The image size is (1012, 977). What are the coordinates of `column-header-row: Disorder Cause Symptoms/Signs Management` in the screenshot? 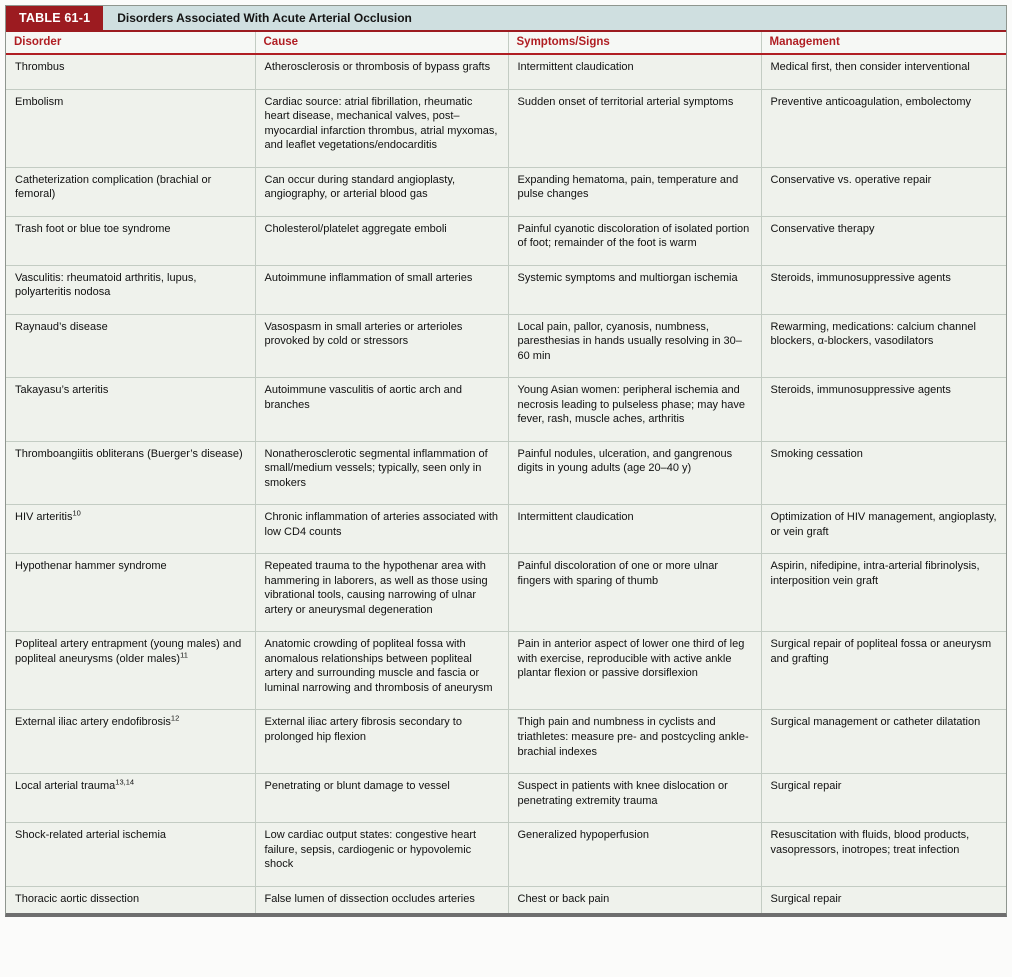 It's located at (506, 43).